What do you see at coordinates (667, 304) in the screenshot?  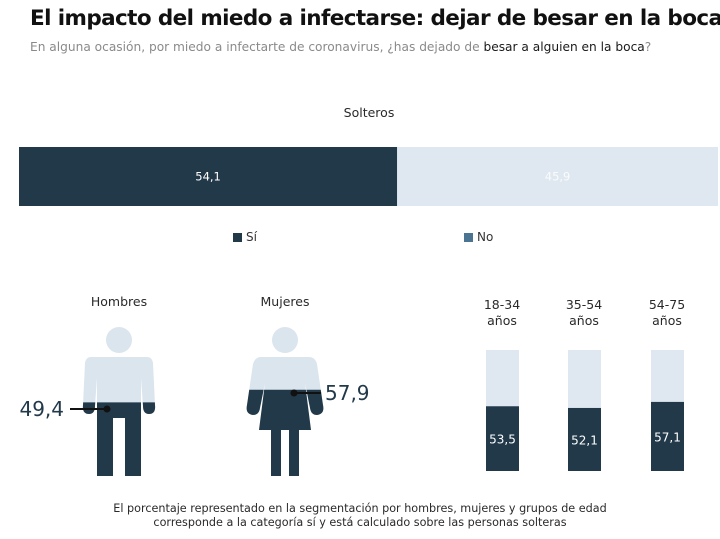 I see `age-label-line1: 54-75` at bounding box center [667, 304].